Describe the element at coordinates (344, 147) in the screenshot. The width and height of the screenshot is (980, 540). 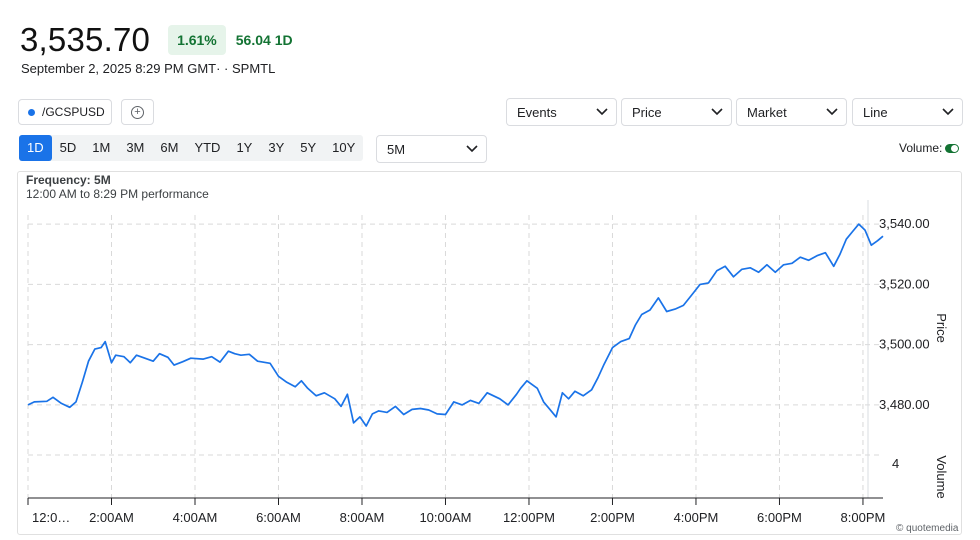
I see `range-button-10y: 10Y` at that location.